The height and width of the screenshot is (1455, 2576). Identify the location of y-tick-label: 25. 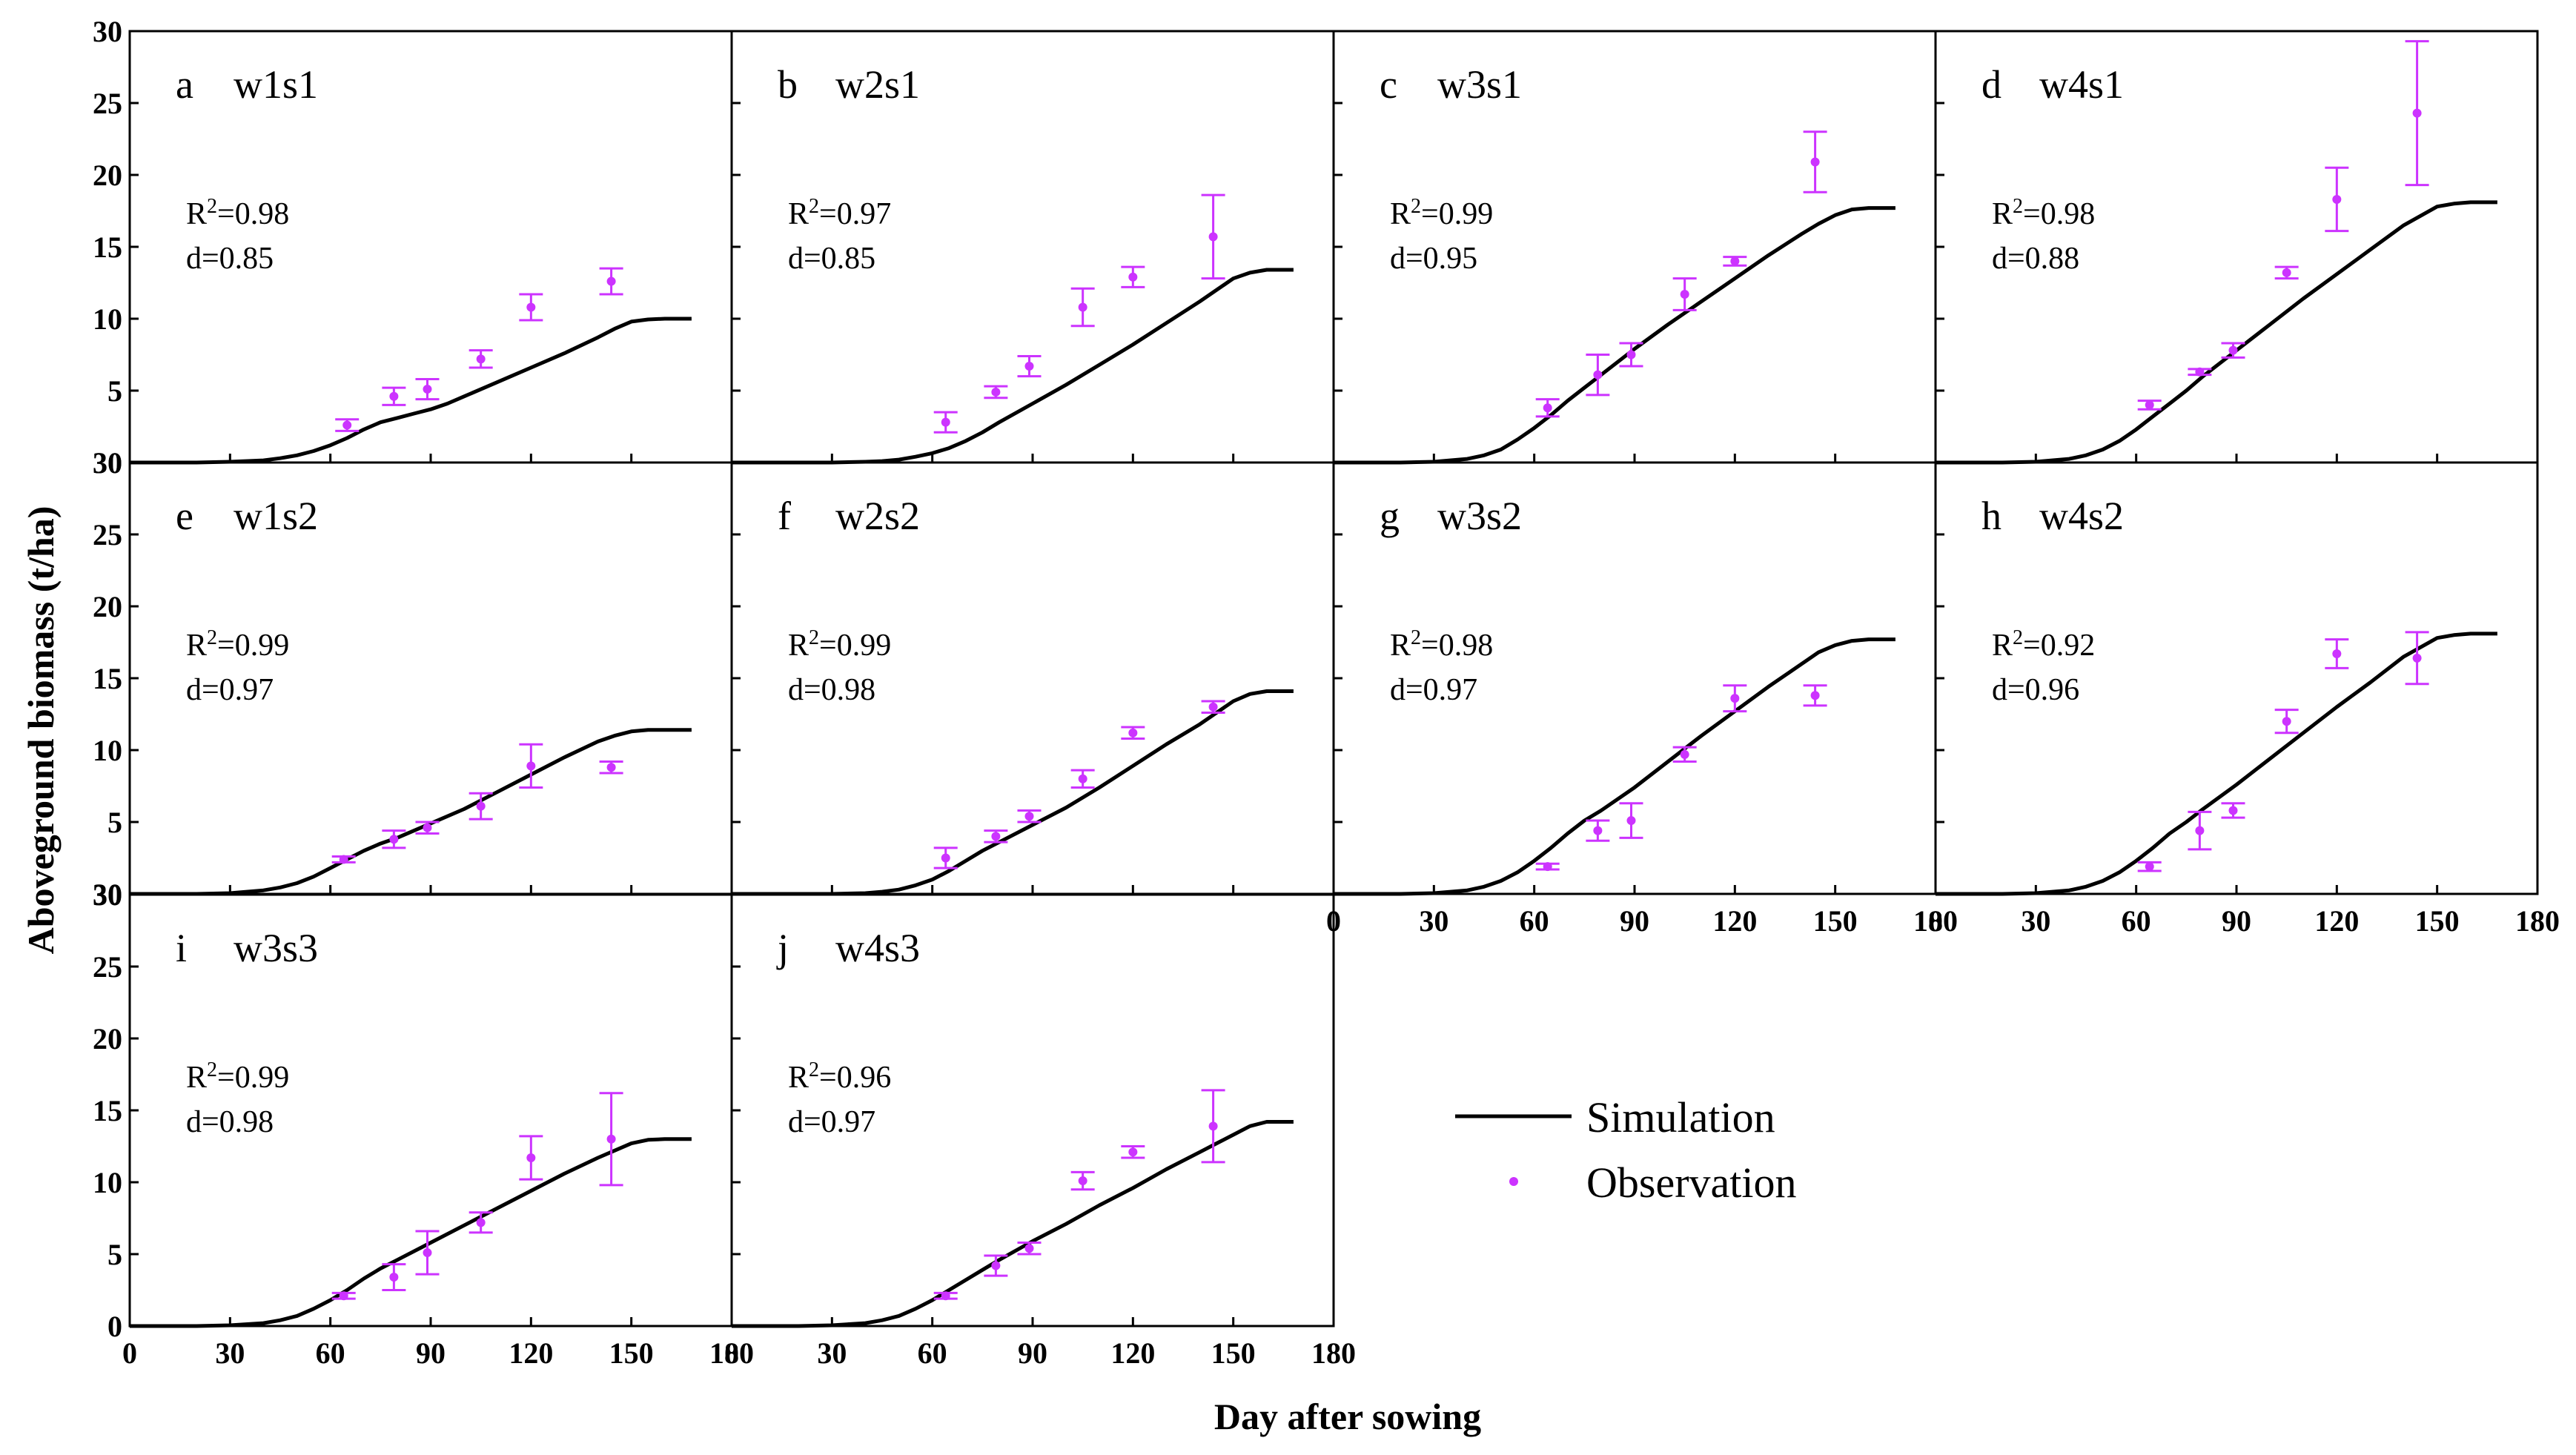
(107, 967).